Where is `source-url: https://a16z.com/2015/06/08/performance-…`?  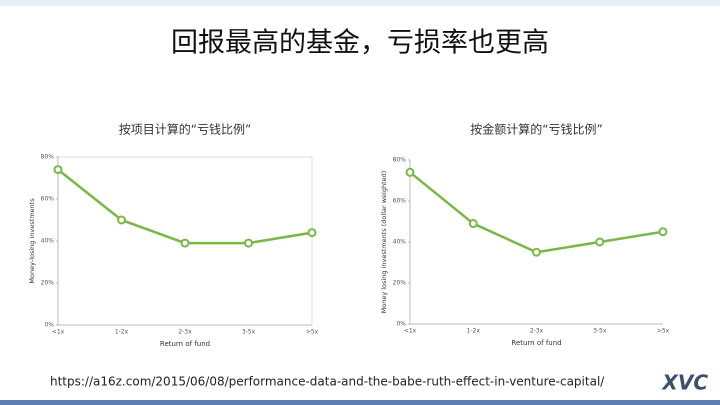
source-url: https://a16z.com/2015/06/08/performance-… is located at coordinates (327, 382).